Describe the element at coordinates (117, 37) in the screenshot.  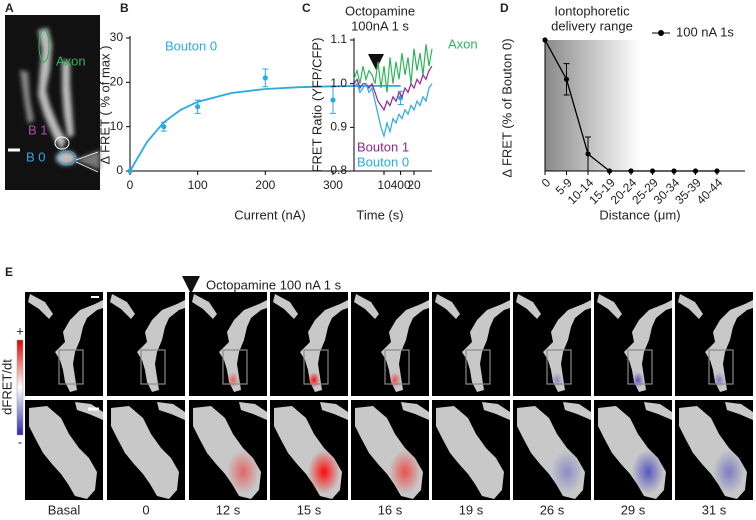
I see `y-tick-label: 30` at that location.